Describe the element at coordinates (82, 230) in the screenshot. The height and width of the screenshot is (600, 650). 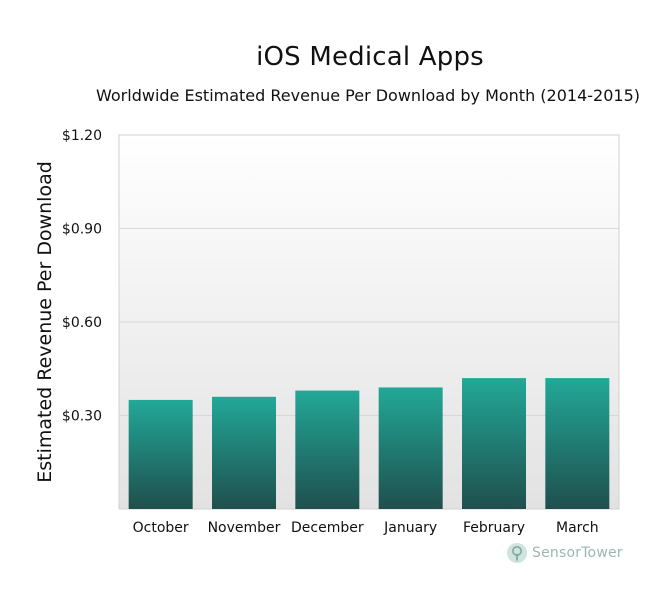
I see `y-tick-label: $0.90` at that location.